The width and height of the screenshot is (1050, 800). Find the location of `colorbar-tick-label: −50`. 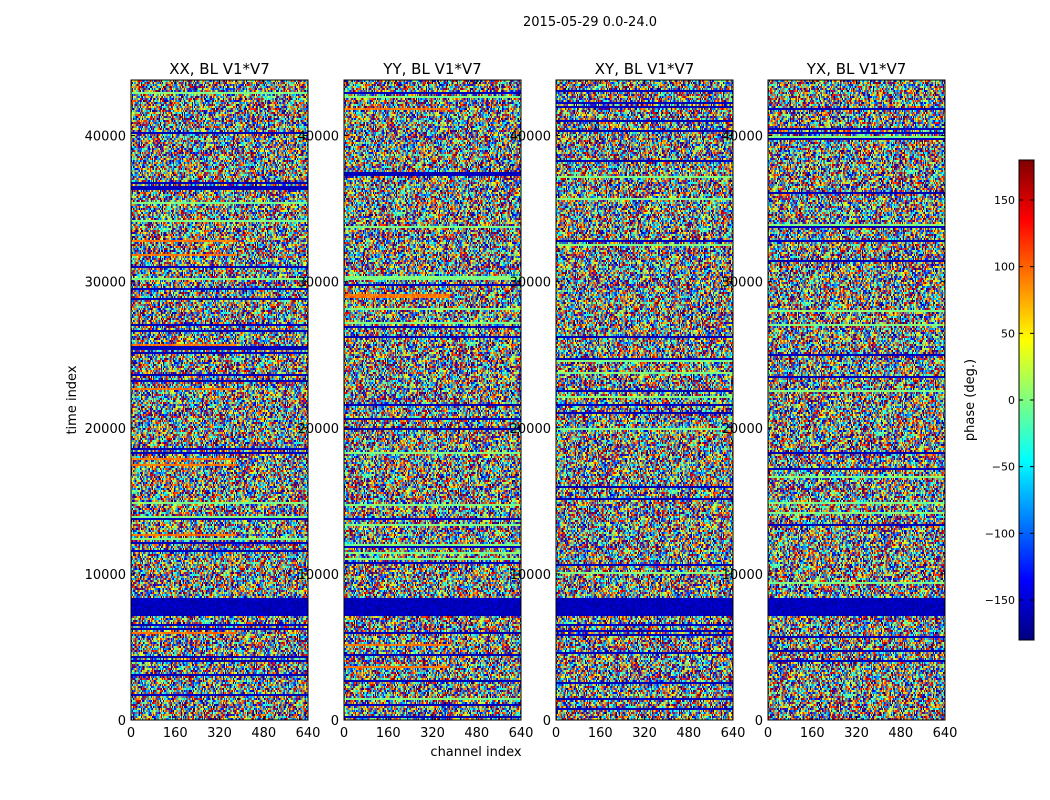

colorbar-tick-label: −50 is located at coordinates (1003, 467).